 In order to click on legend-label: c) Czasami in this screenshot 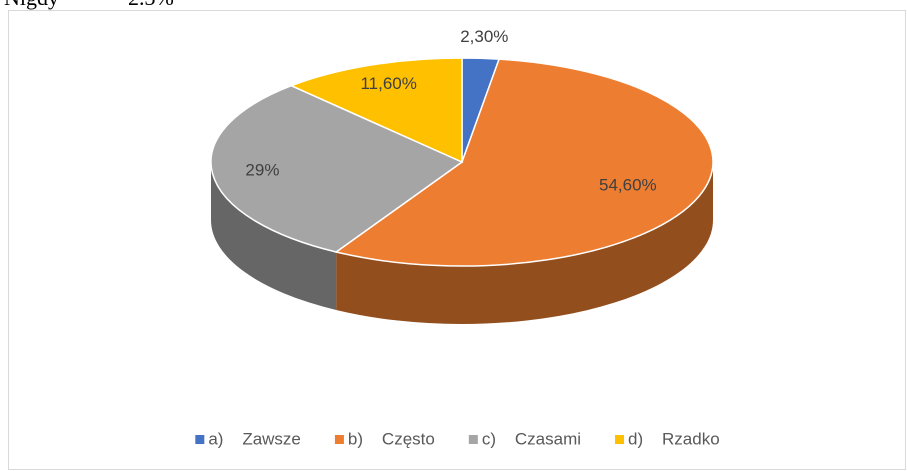, I will do `click(531, 438)`.